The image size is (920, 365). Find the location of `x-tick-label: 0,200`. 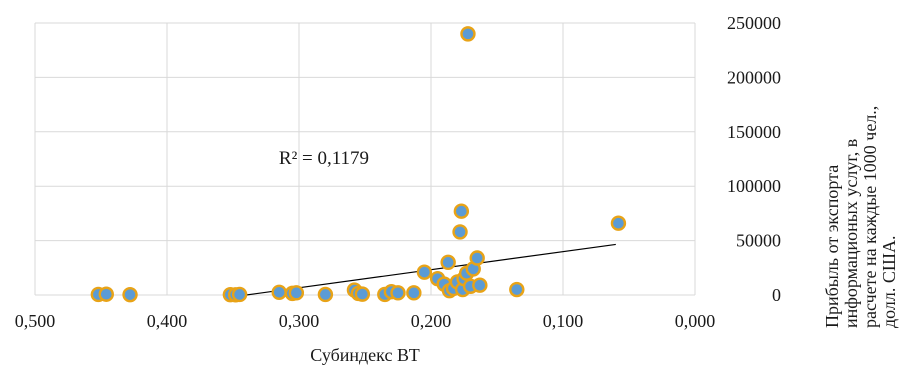

x-tick-label: 0,200 is located at coordinates (431, 321).